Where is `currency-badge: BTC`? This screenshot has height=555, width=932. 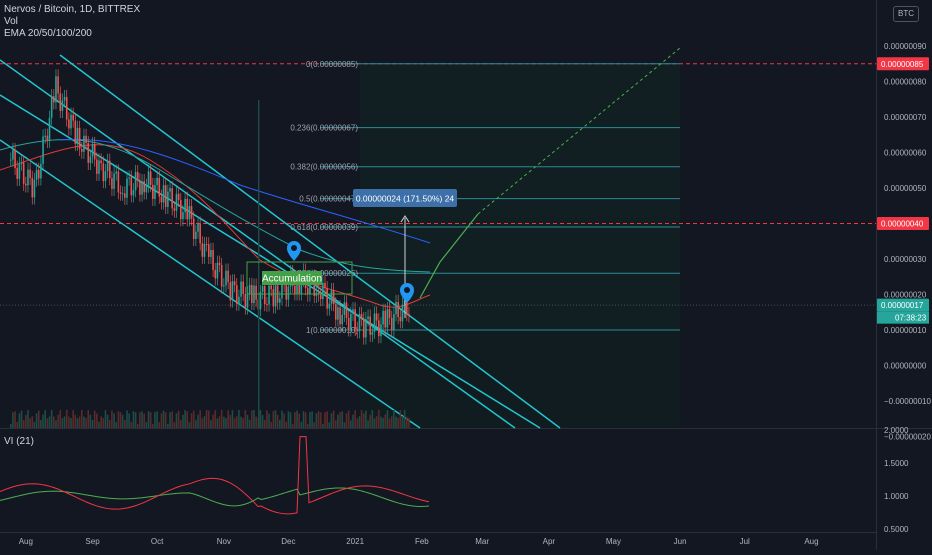
currency-badge: BTC is located at coordinates (906, 14).